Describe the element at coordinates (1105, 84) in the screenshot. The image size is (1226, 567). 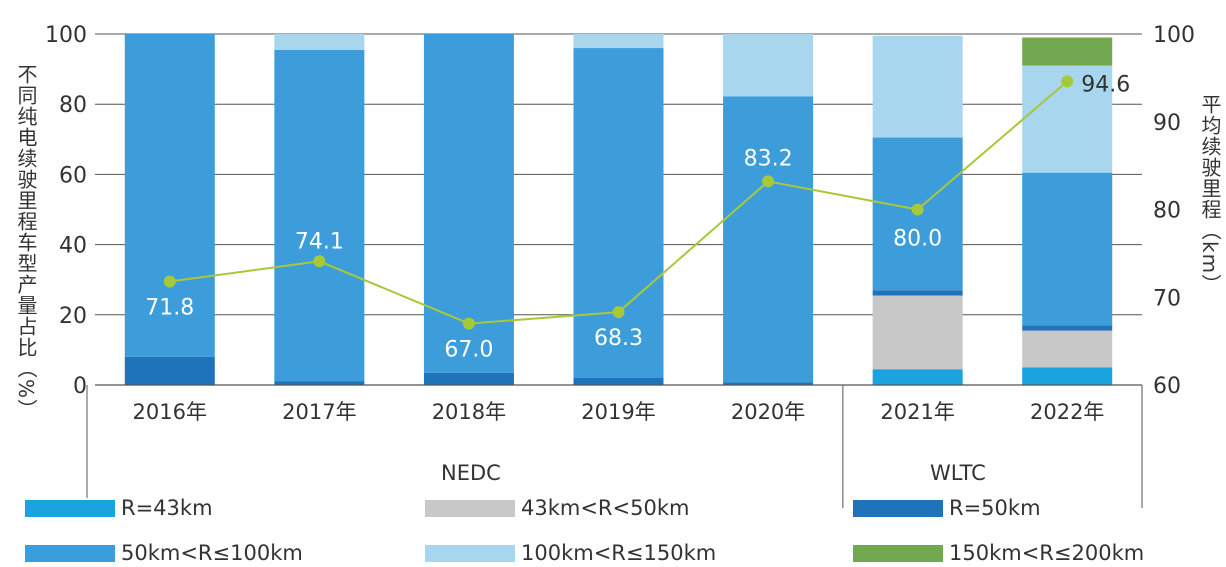
I see `line-data-label: 94.6` at that location.